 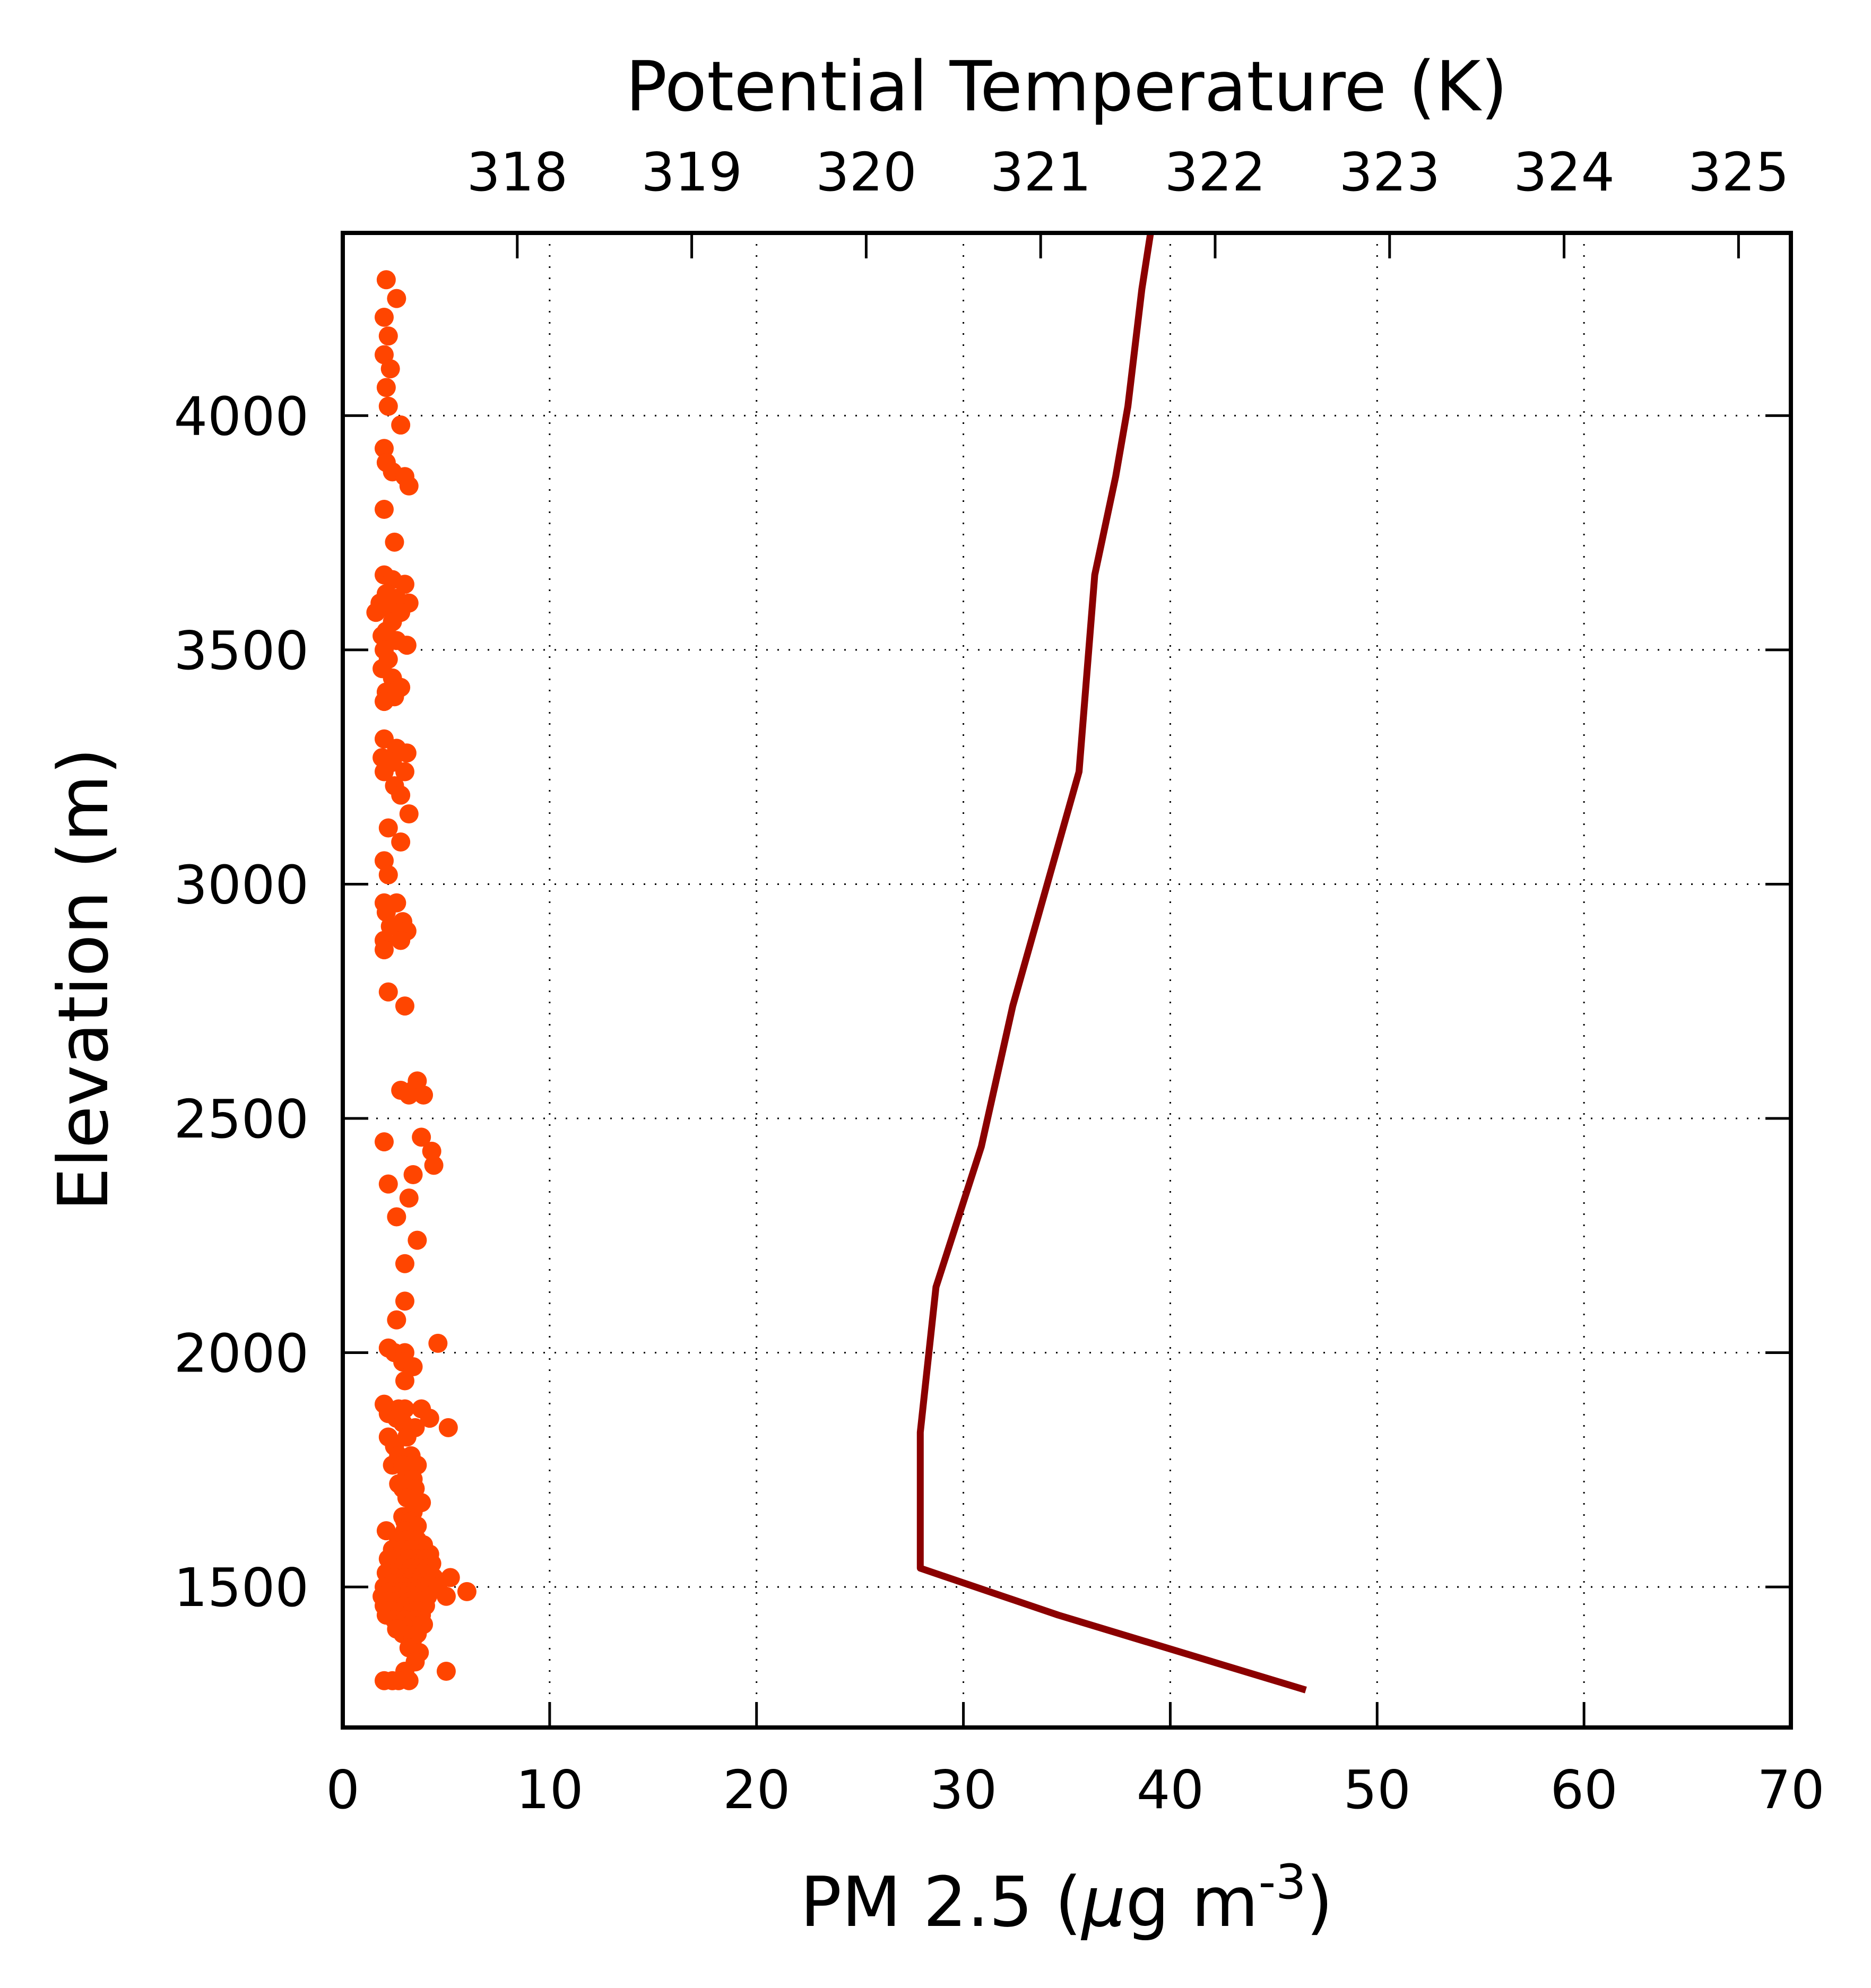 I want to click on y-tick-label: 2000, so click(x=242, y=1354).